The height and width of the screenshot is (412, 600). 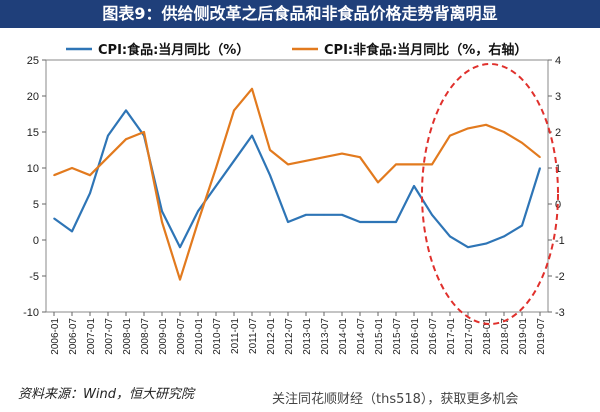 I want to click on legend-label: CPI:非食品:当月同比（%，右轴）, so click(x=425, y=50).